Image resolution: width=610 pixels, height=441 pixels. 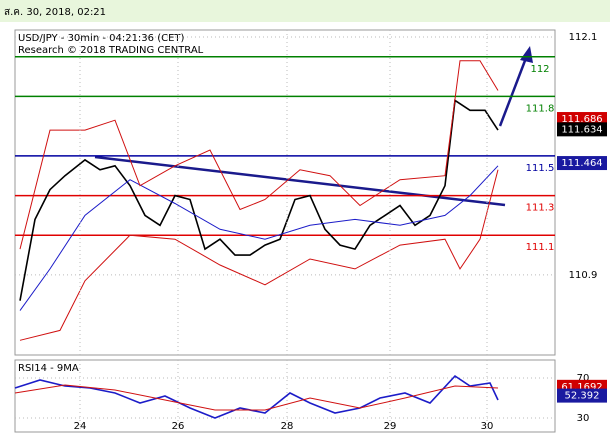 What do you see at coordinates (526, 54) in the screenshot?
I see `arrow-head` at bounding box center [526, 54].